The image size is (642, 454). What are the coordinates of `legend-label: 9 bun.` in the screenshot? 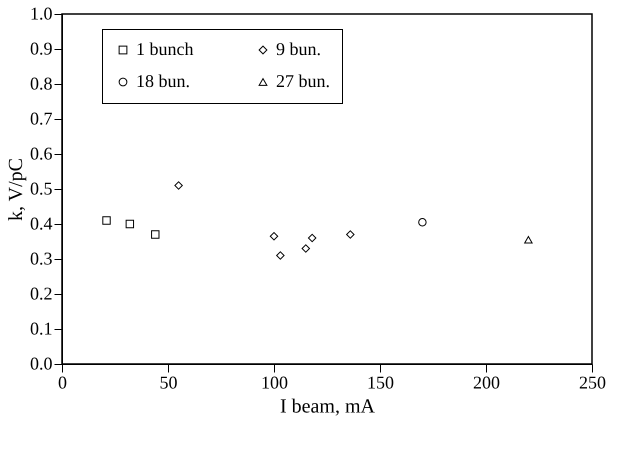 It's located at (298, 49).